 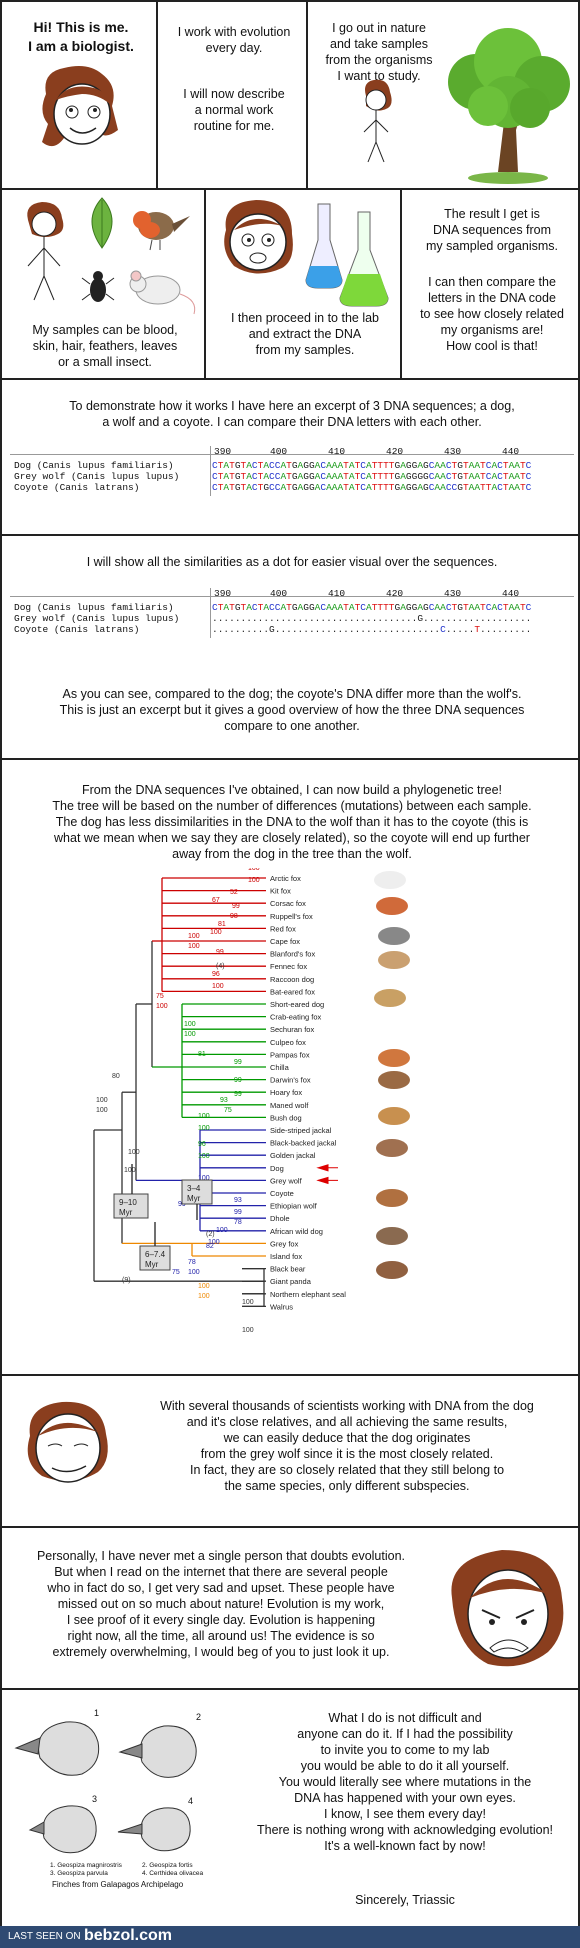 I want to click on finches-icon, so click(x=105, y=1787).